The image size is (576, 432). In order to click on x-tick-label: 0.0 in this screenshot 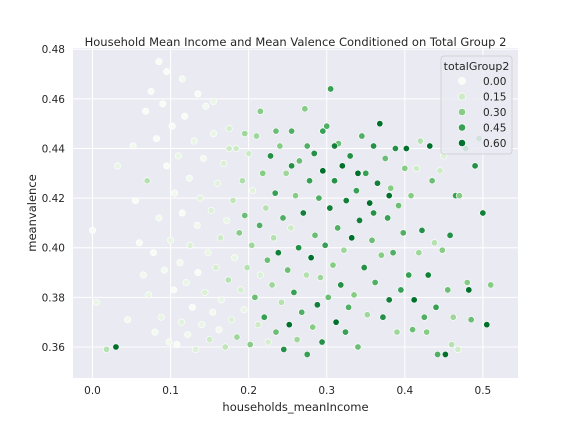, I will do `click(92, 391)`.